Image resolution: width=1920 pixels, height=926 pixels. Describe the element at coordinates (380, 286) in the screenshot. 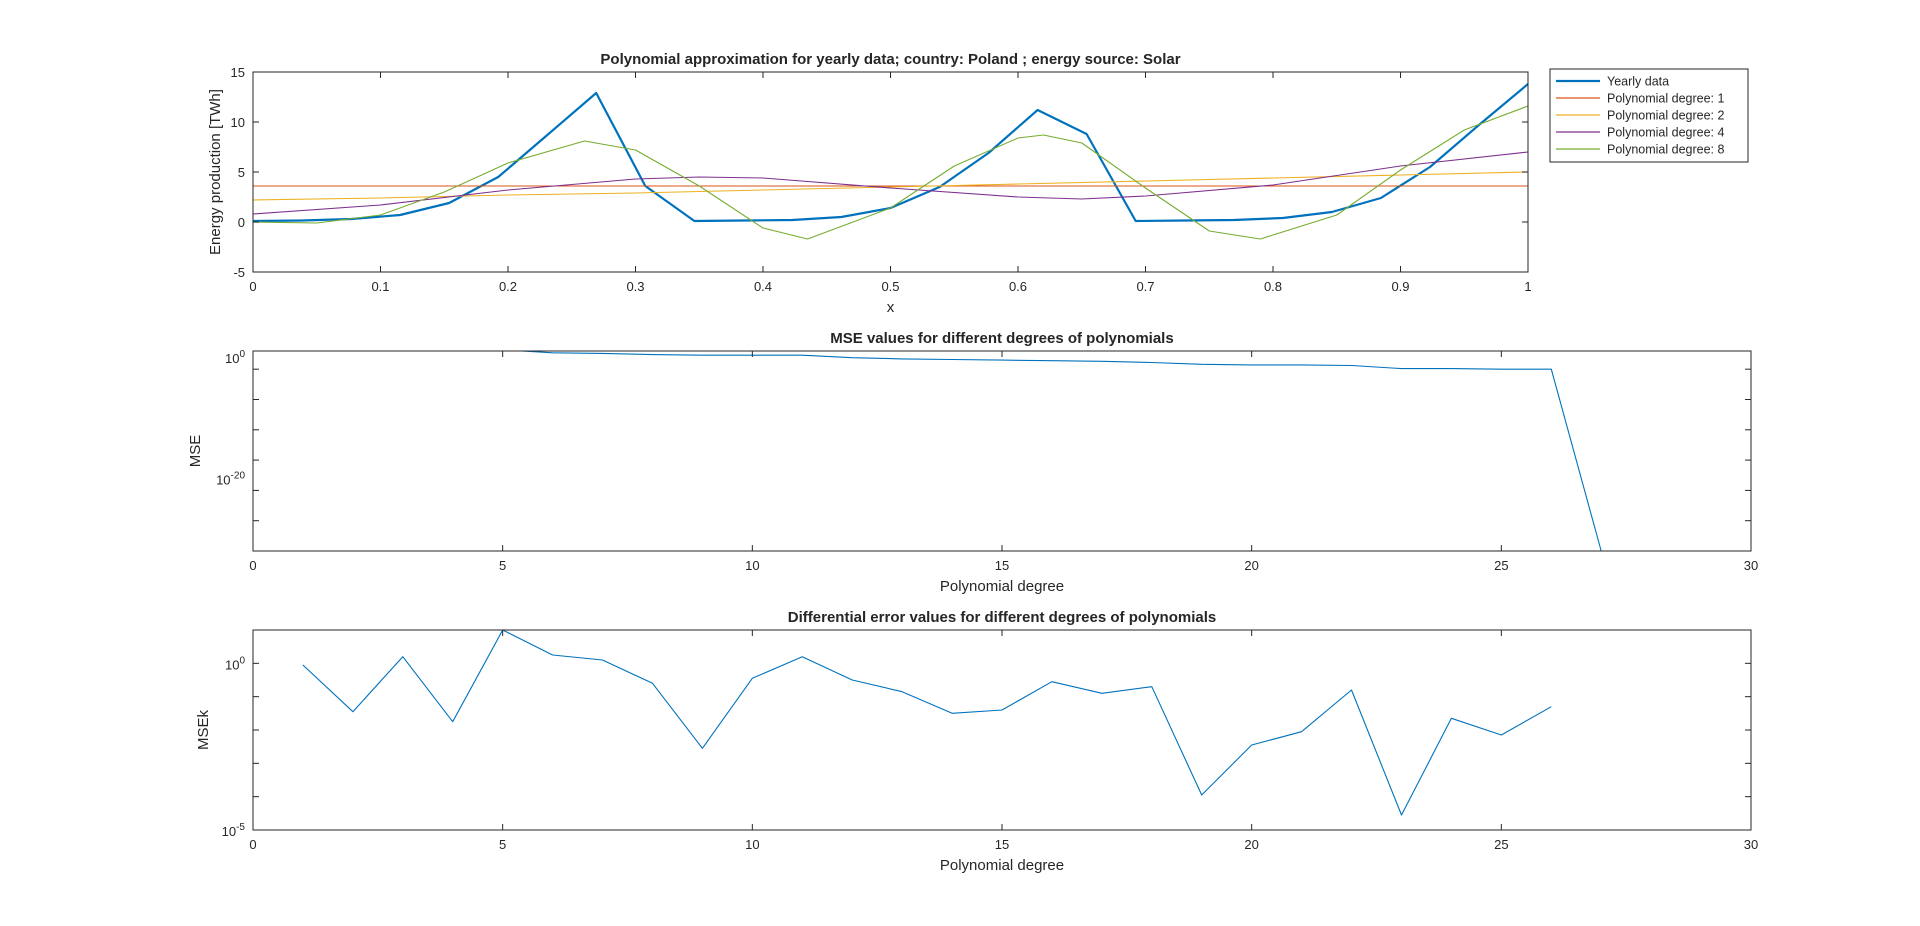

I see `x-tick-label: 0.1` at that location.